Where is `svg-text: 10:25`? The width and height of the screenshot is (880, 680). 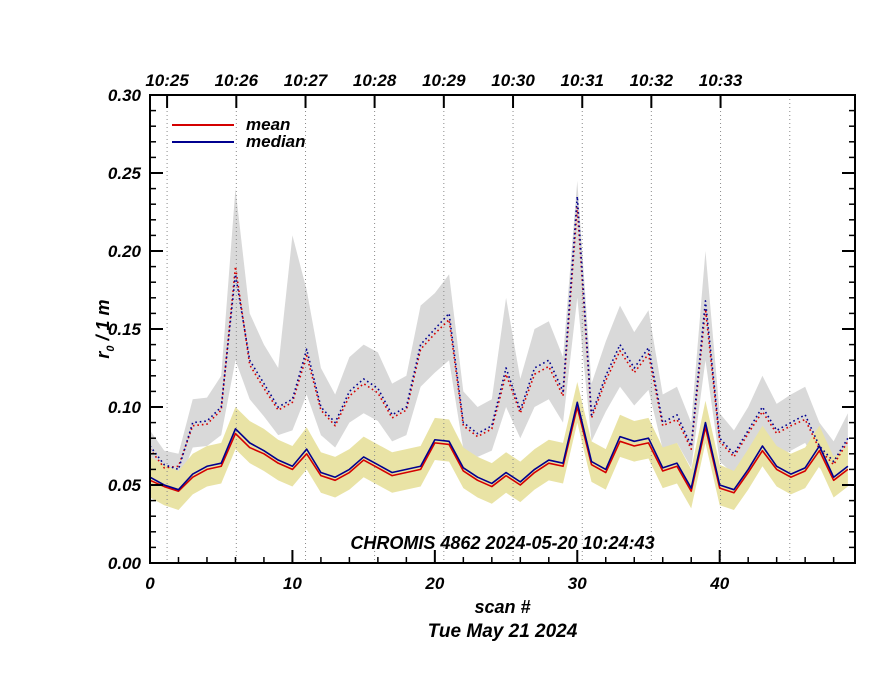 svg-text: 10:25 is located at coordinates (167, 80).